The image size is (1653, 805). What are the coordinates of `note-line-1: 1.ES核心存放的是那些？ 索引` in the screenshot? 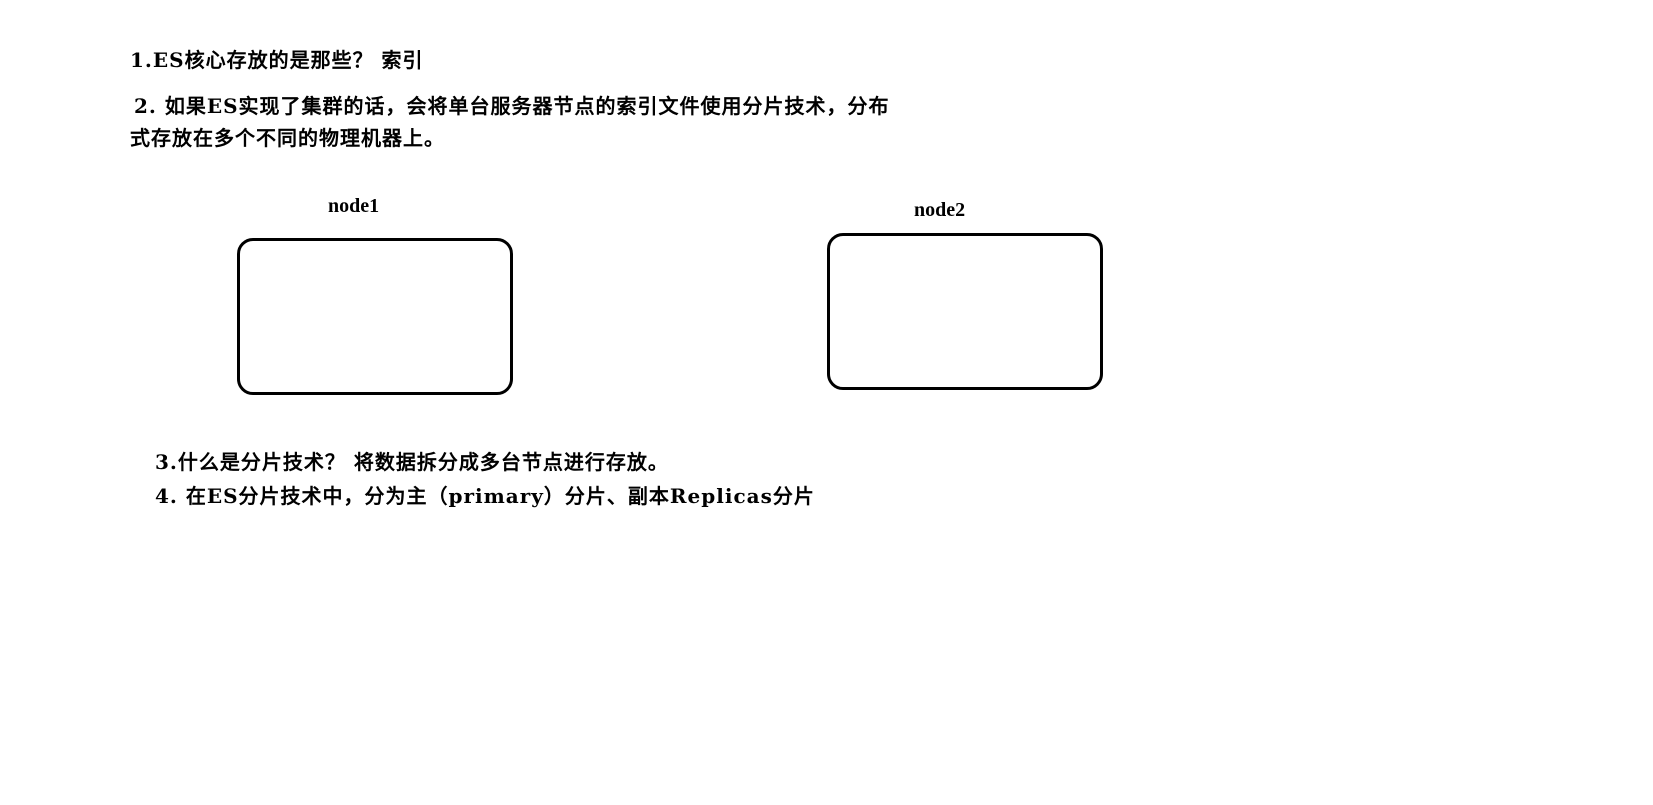 It's located at (277, 60).